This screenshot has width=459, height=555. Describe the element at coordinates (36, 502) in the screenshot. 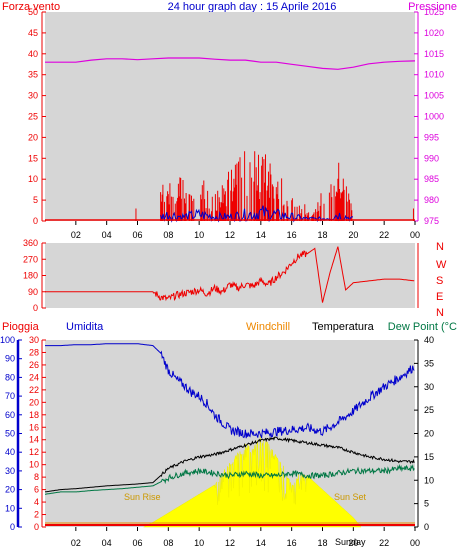

I see `rain-tick-label: 4` at that location.